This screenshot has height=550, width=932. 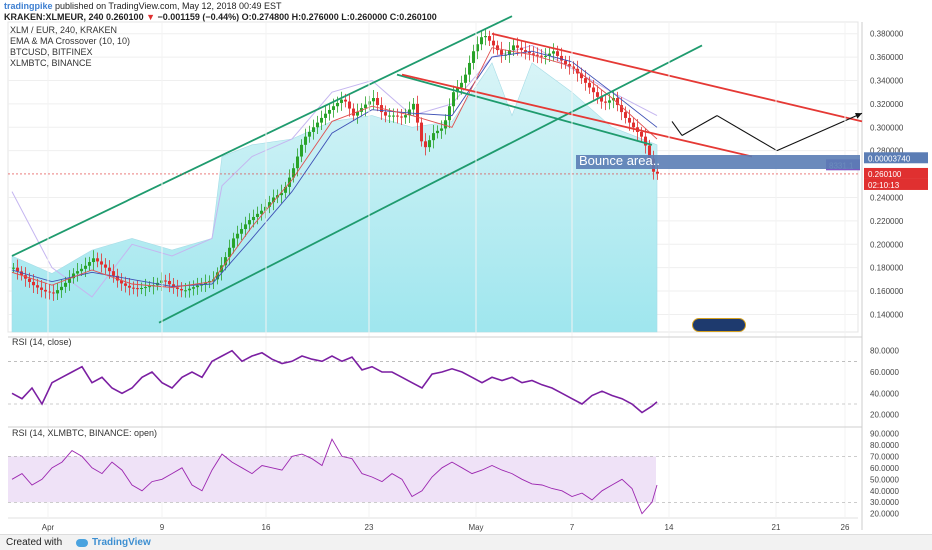 I want to click on rsi2-title: RSI (14, XLMBTC, BINANCE: open), so click(x=85, y=433).